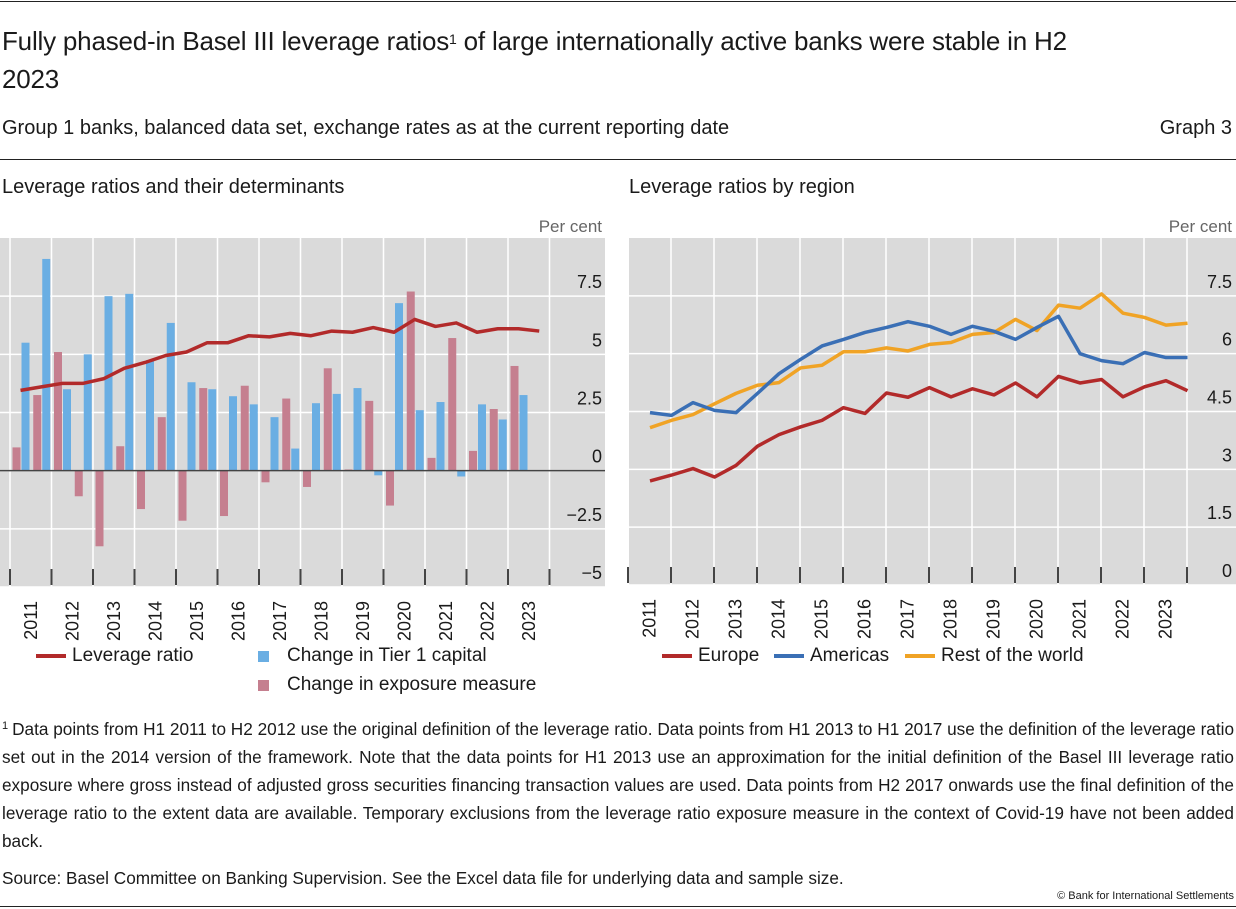 The width and height of the screenshot is (1236, 909). What do you see at coordinates (951, 619) in the screenshot?
I see `x-tick-label: 2018` at bounding box center [951, 619].